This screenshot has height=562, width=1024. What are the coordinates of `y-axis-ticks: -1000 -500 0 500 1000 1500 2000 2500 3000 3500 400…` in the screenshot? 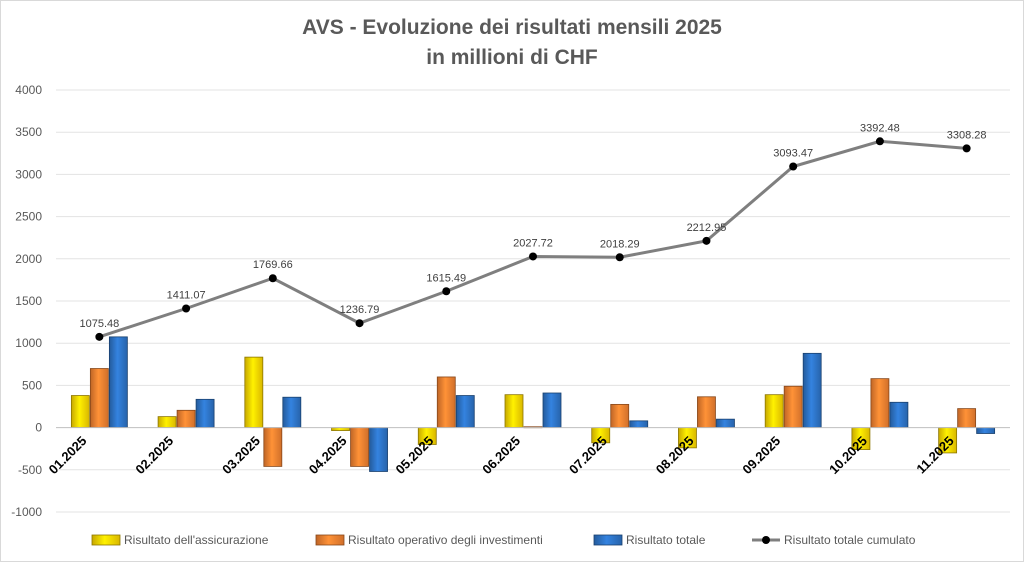 It's located at (26, 301).